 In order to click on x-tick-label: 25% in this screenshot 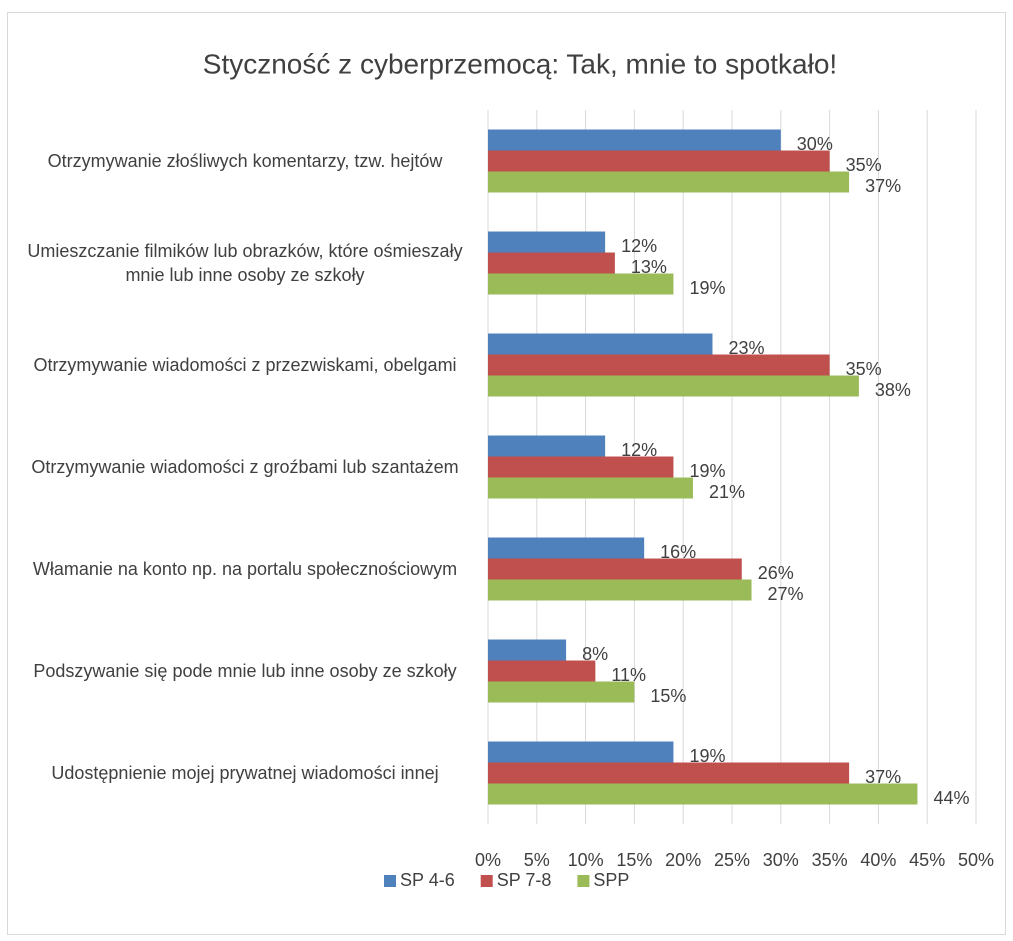, I will do `click(732, 860)`.